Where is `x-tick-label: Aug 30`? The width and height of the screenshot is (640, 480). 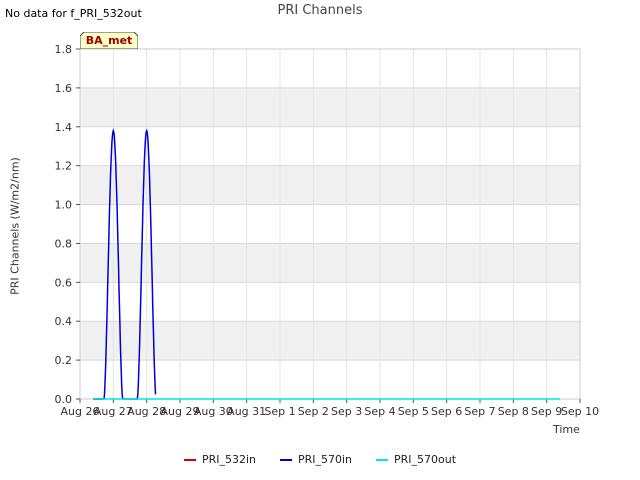
x-tick-label: Aug 30 is located at coordinates (213, 411).